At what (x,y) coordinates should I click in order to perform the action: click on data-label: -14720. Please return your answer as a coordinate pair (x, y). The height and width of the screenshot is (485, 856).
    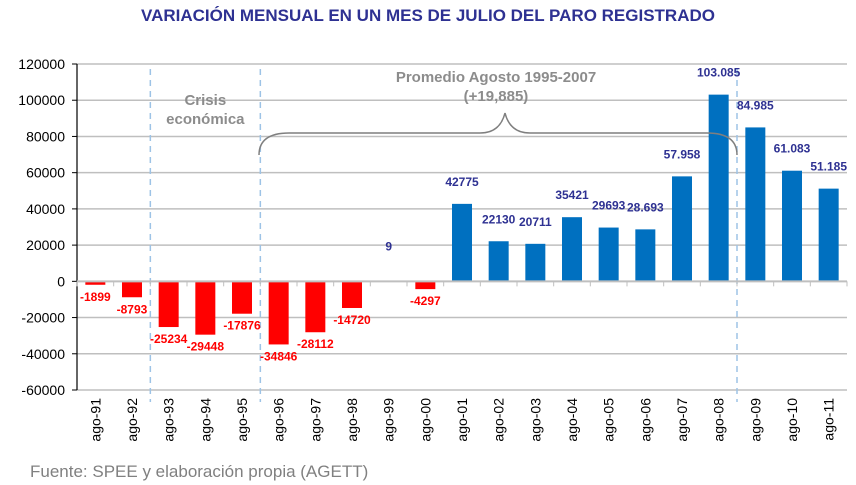
    Looking at the image, I should click on (352, 320).